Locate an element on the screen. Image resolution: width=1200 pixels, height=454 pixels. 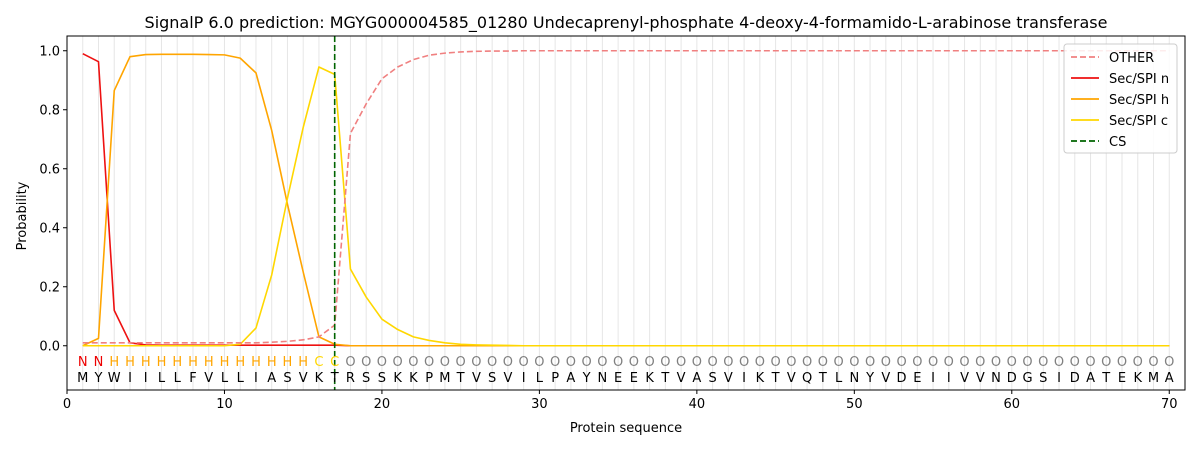
residue-label: M is located at coordinates (1153, 378).